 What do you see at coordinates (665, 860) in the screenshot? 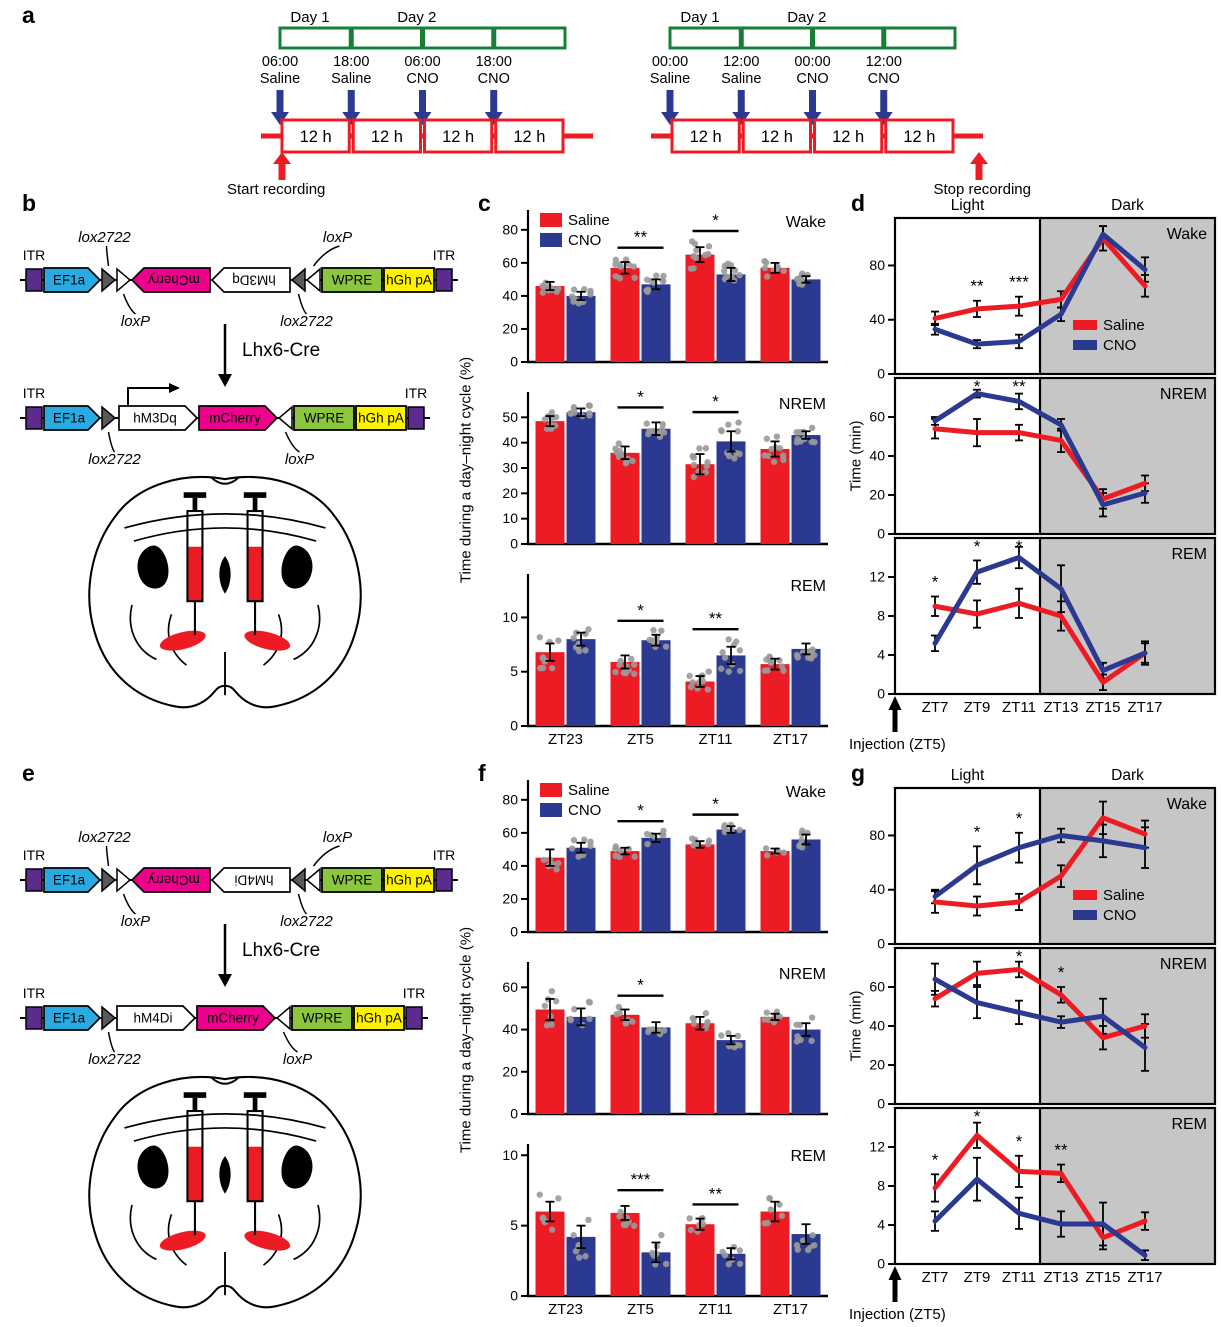
I see `bar-subplot-wake: 0 20 40 60 80 * * Wake Saline CNO` at bounding box center [665, 860].